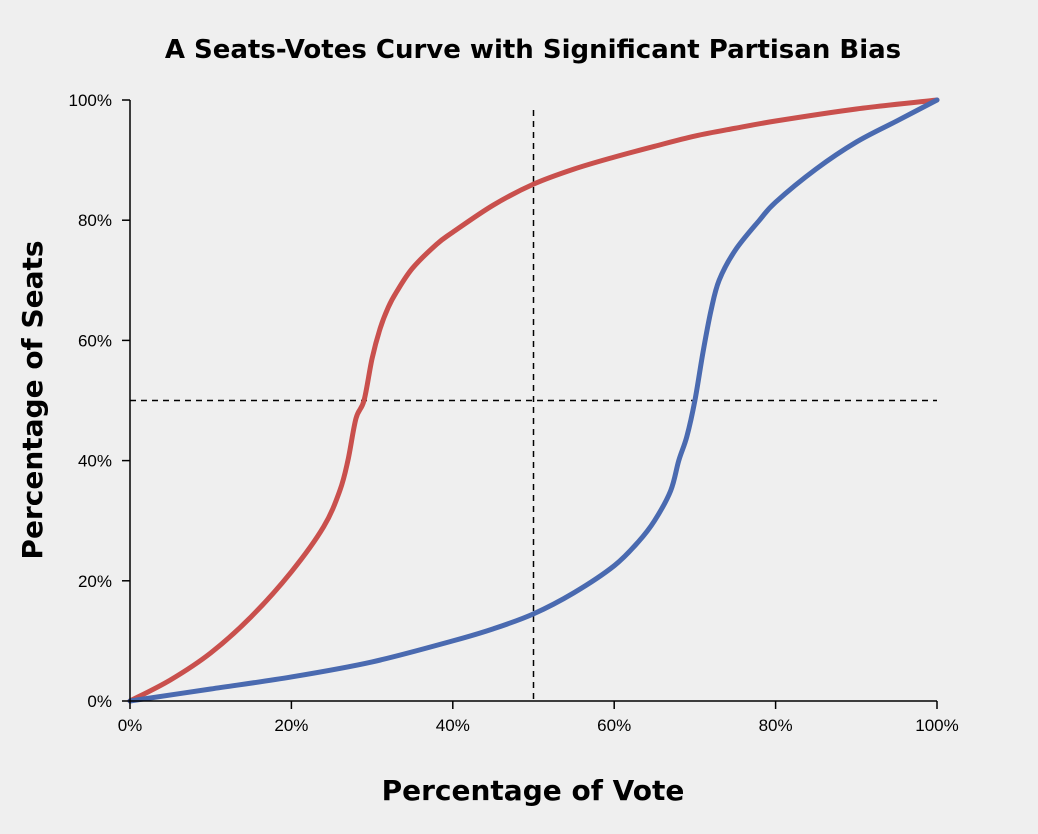  I want to click on x-axis-ticks: 0% 20% 40% 60% 80% 100%, so click(538, 718).